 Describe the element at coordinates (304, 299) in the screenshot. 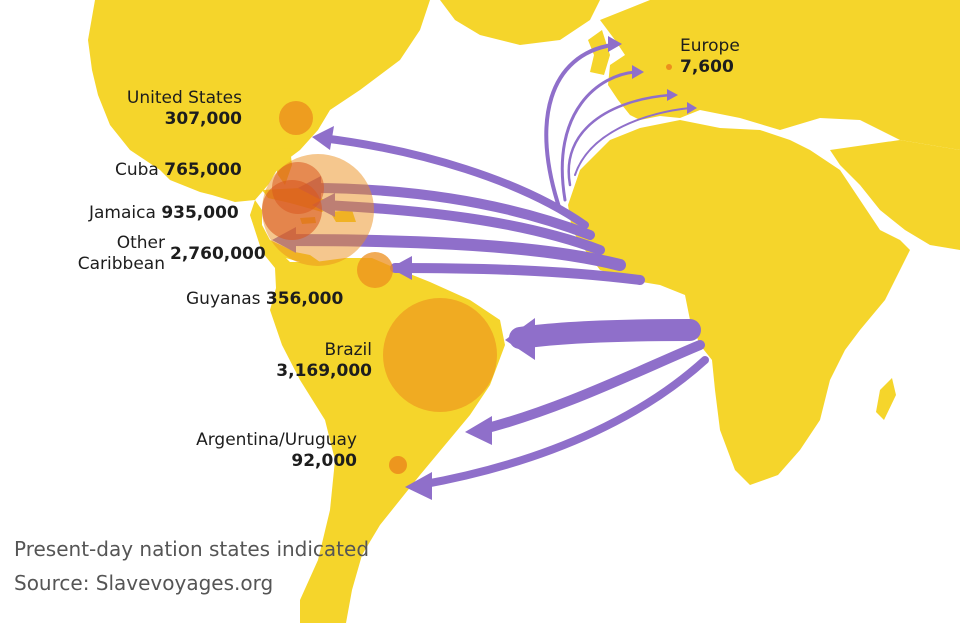

I see `label-guyanas-value: 356,000` at that location.